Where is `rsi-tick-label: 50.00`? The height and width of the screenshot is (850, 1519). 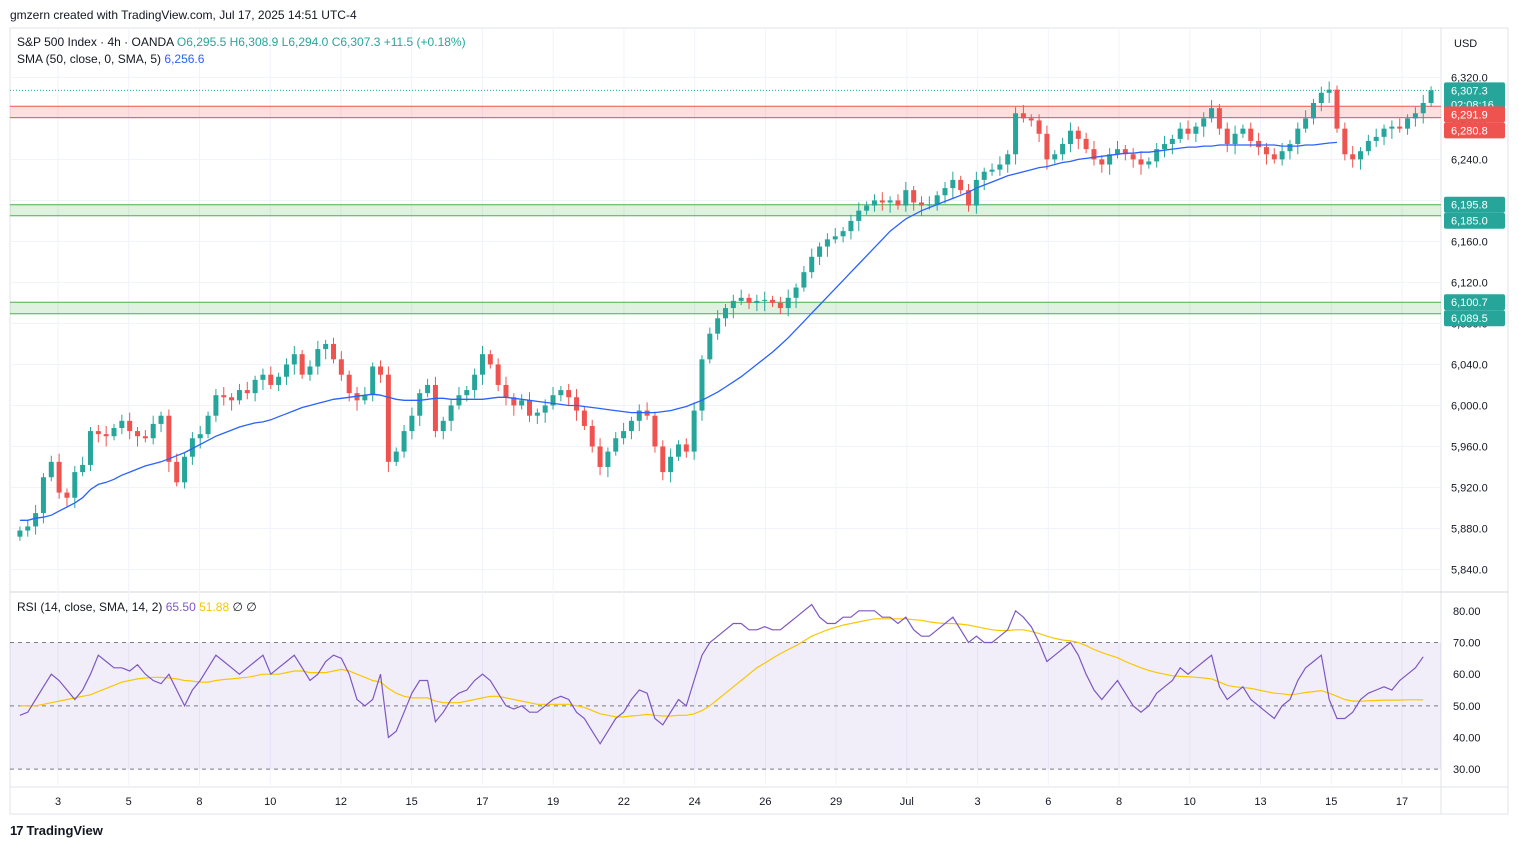
rsi-tick-label: 50.00 is located at coordinates (1467, 707).